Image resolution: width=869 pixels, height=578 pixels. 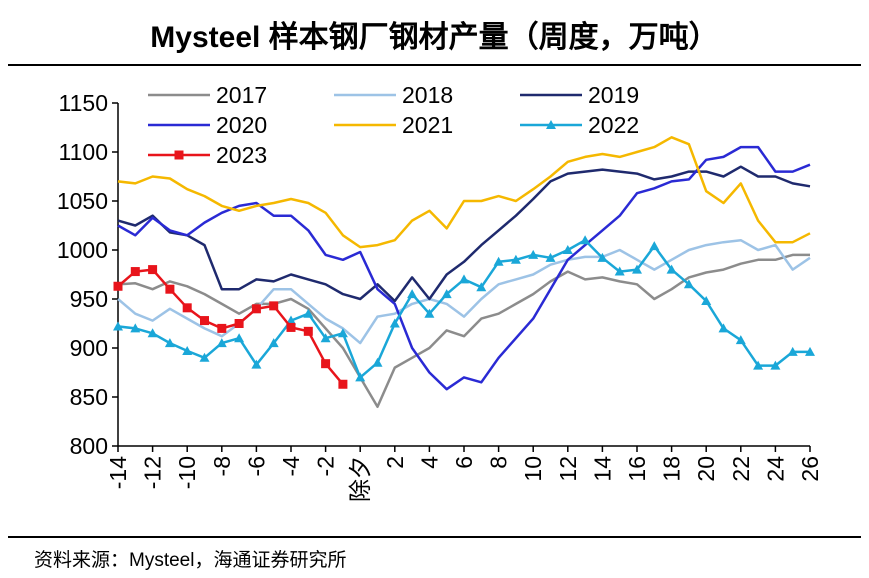 What do you see at coordinates (434, 65) in the screenshot?
I see `top-rule` at bounding box center [434, 65].